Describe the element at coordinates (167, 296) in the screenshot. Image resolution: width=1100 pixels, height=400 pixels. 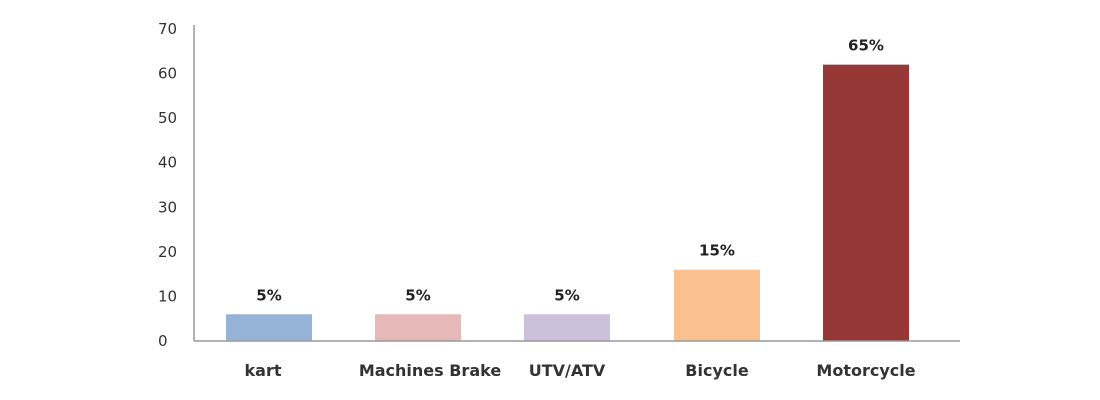
I see `y-tick-label: 10` at that location.